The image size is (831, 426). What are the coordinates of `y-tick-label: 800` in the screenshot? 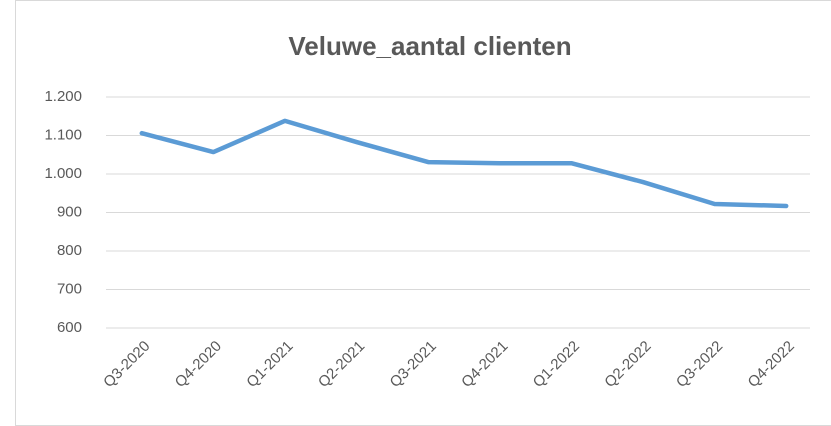 It's located at (69, 250).